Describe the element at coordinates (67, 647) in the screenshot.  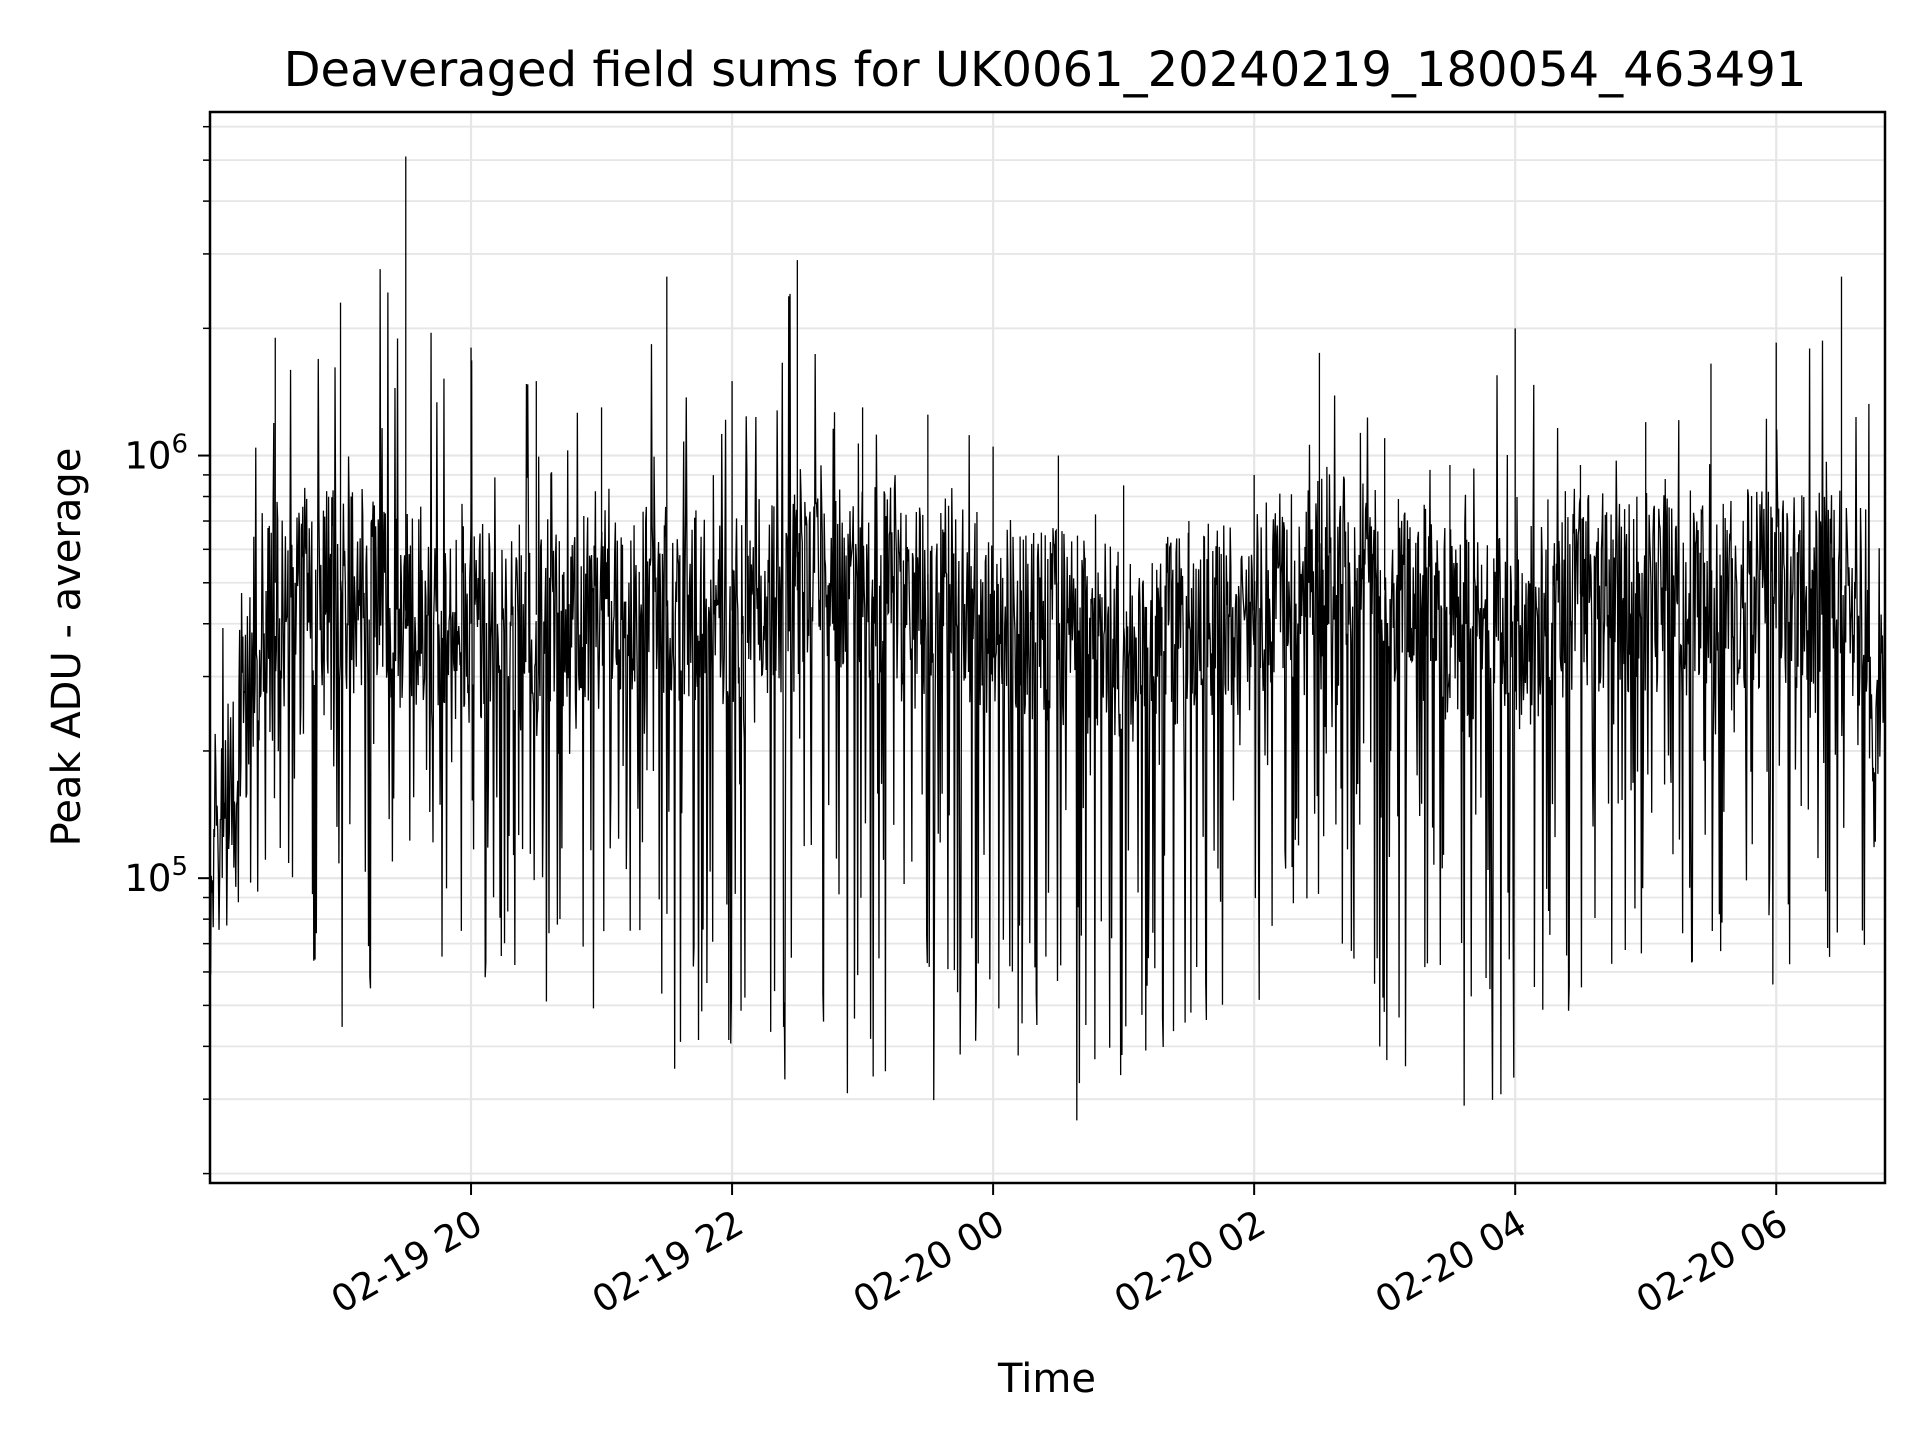
I see `y-axis-label: Peak ADU - average` at that location.